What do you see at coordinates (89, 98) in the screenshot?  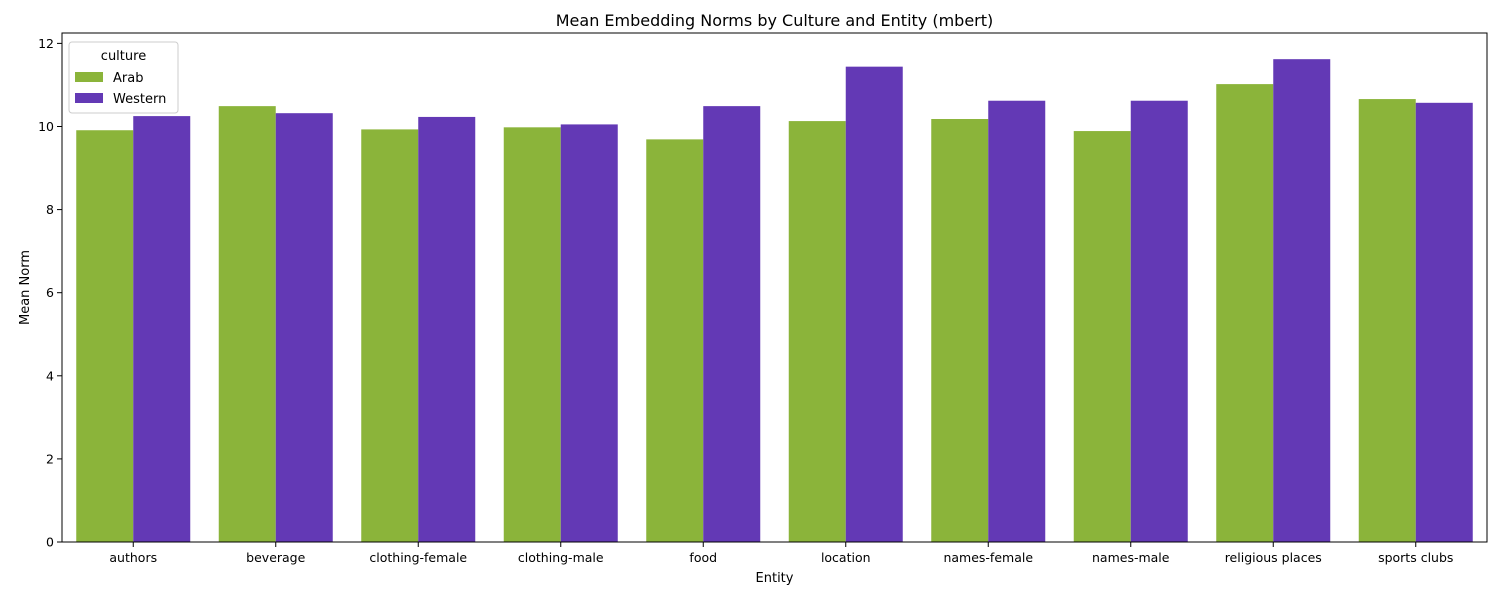 I see `legend-swatch-western` at bounding box center [89, 98].